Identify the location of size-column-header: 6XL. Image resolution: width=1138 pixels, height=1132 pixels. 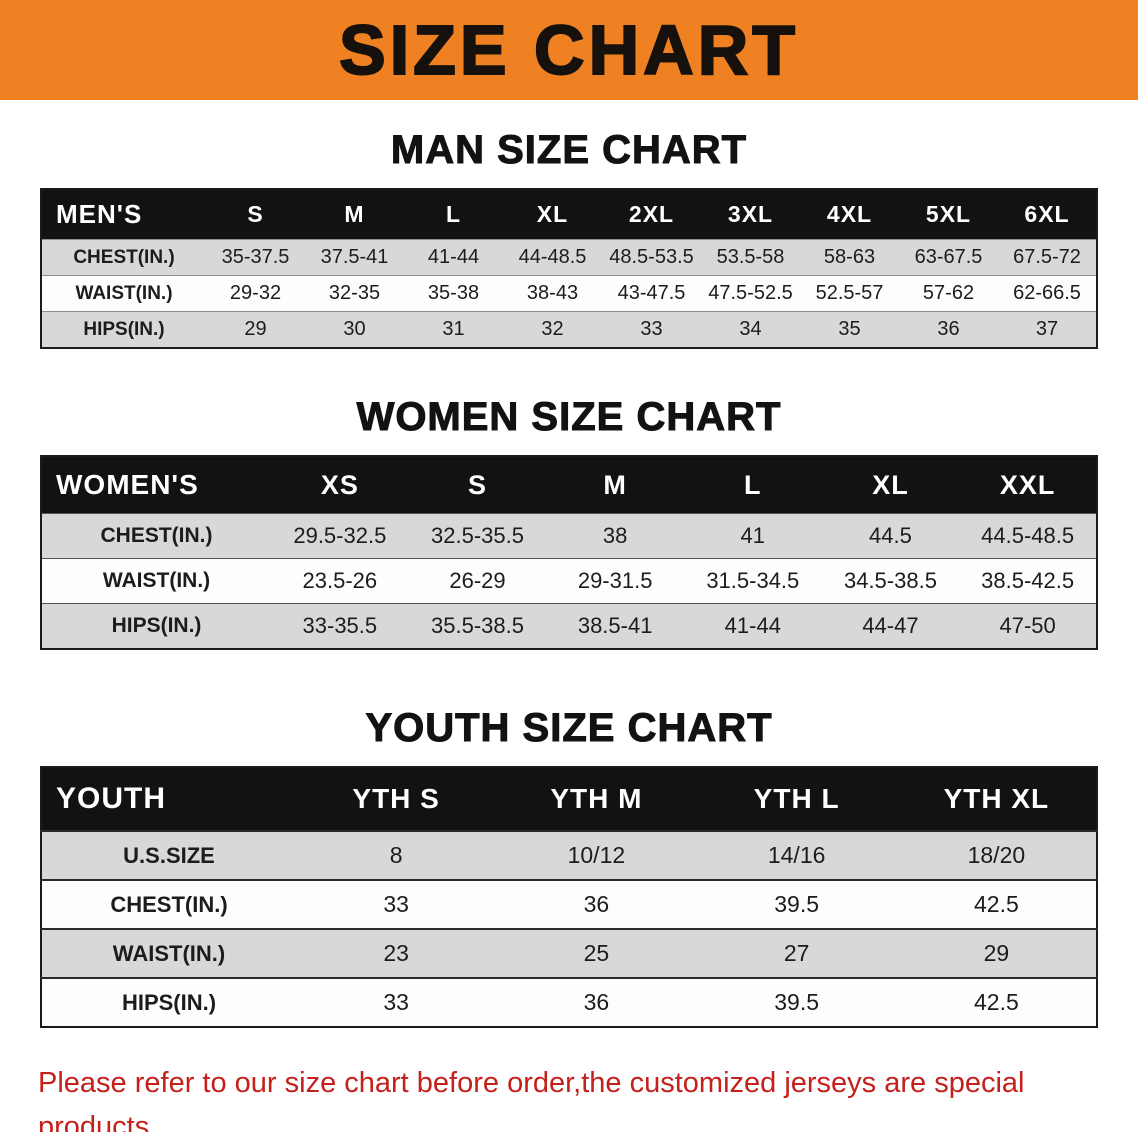
(1047, 214).